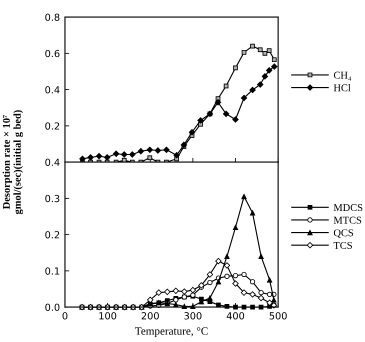 The width and height of the screenshot is (365, 342). What do you see at coordinates (348, 208) in the screenshot?
I see `legend-label: MDCS` at bounding box center [348, 208].